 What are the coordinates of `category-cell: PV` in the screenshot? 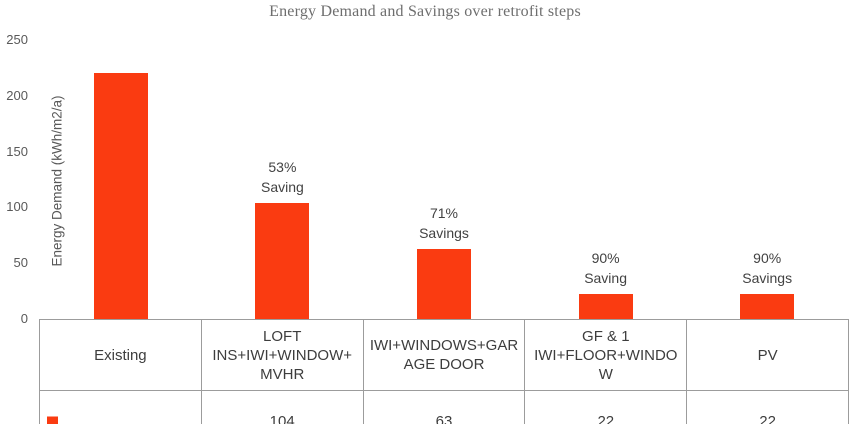 It's located at (767, 355).